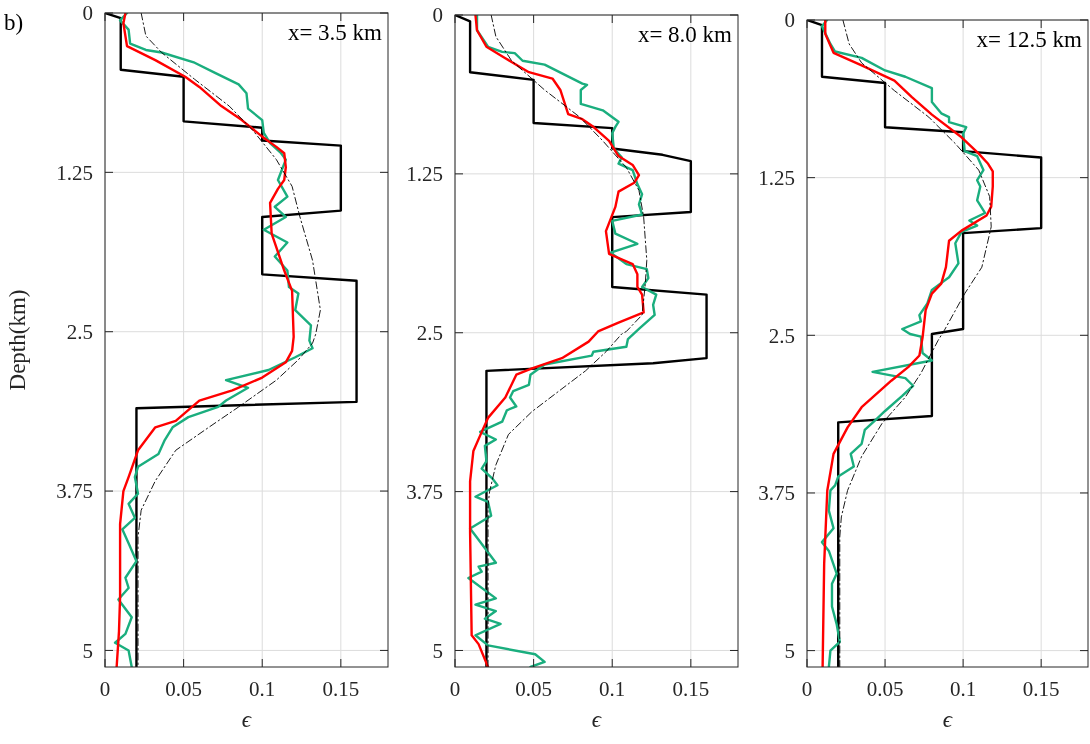  I want to click on chart-title: x= 12.5 km, so click(1029, 39).